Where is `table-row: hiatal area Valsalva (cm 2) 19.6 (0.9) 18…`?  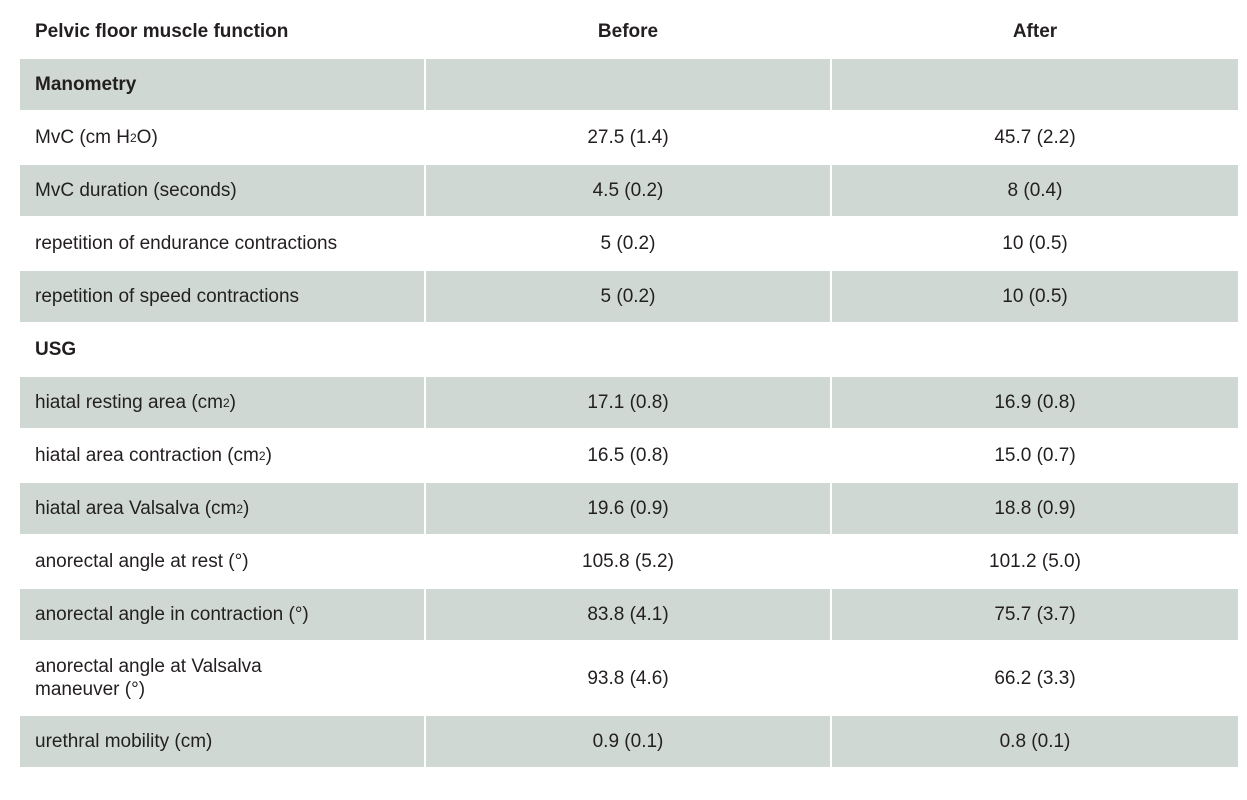 table-row: hiatal area Valsalva (cm 2) 19.6 (0.9) 18… is located at coordinates (629, 508).